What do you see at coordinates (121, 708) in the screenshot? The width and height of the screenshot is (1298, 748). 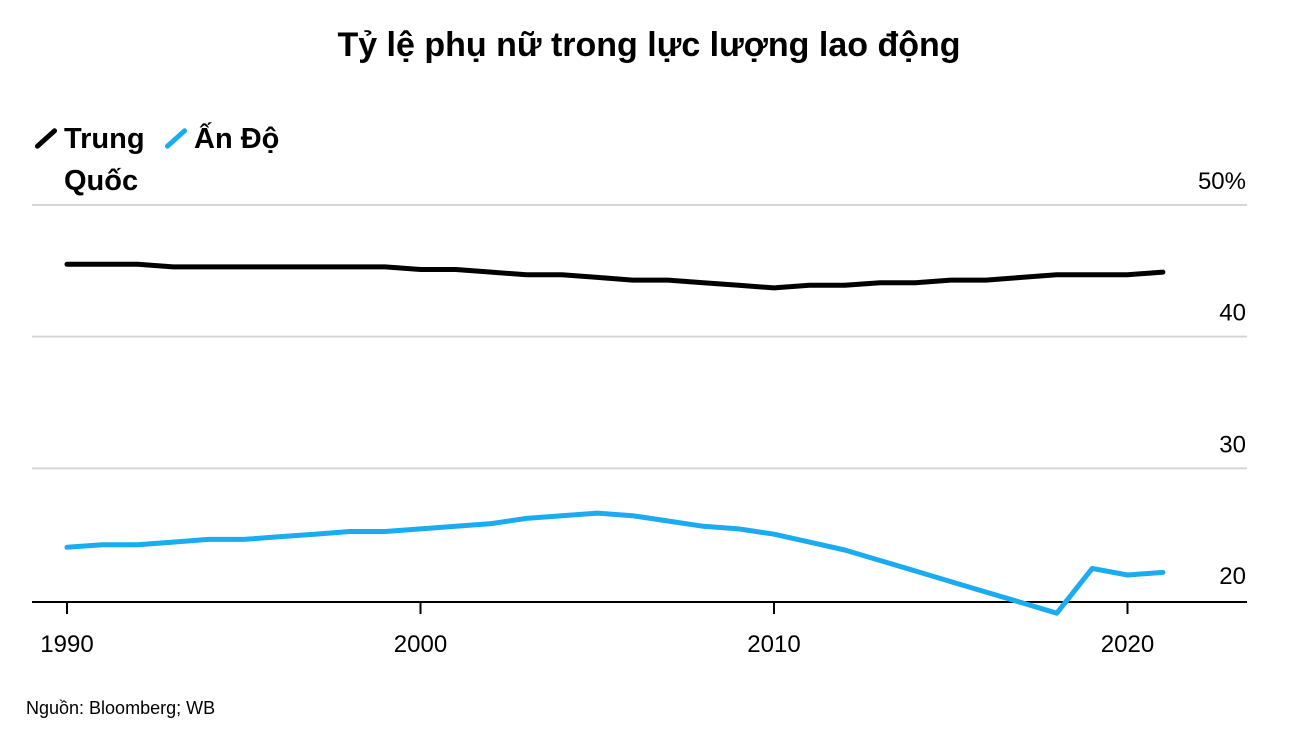 I see `source-note: Nguồn: Bloomberg; WB` at bounding box center [121, 708].